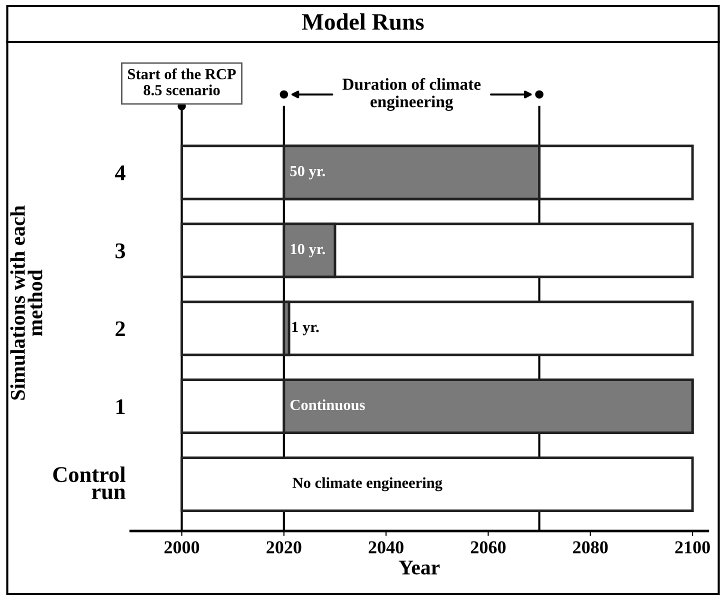 This screenshot has width=726, height=600. I want to click on x-axis-title: Year, so click(419, 567).